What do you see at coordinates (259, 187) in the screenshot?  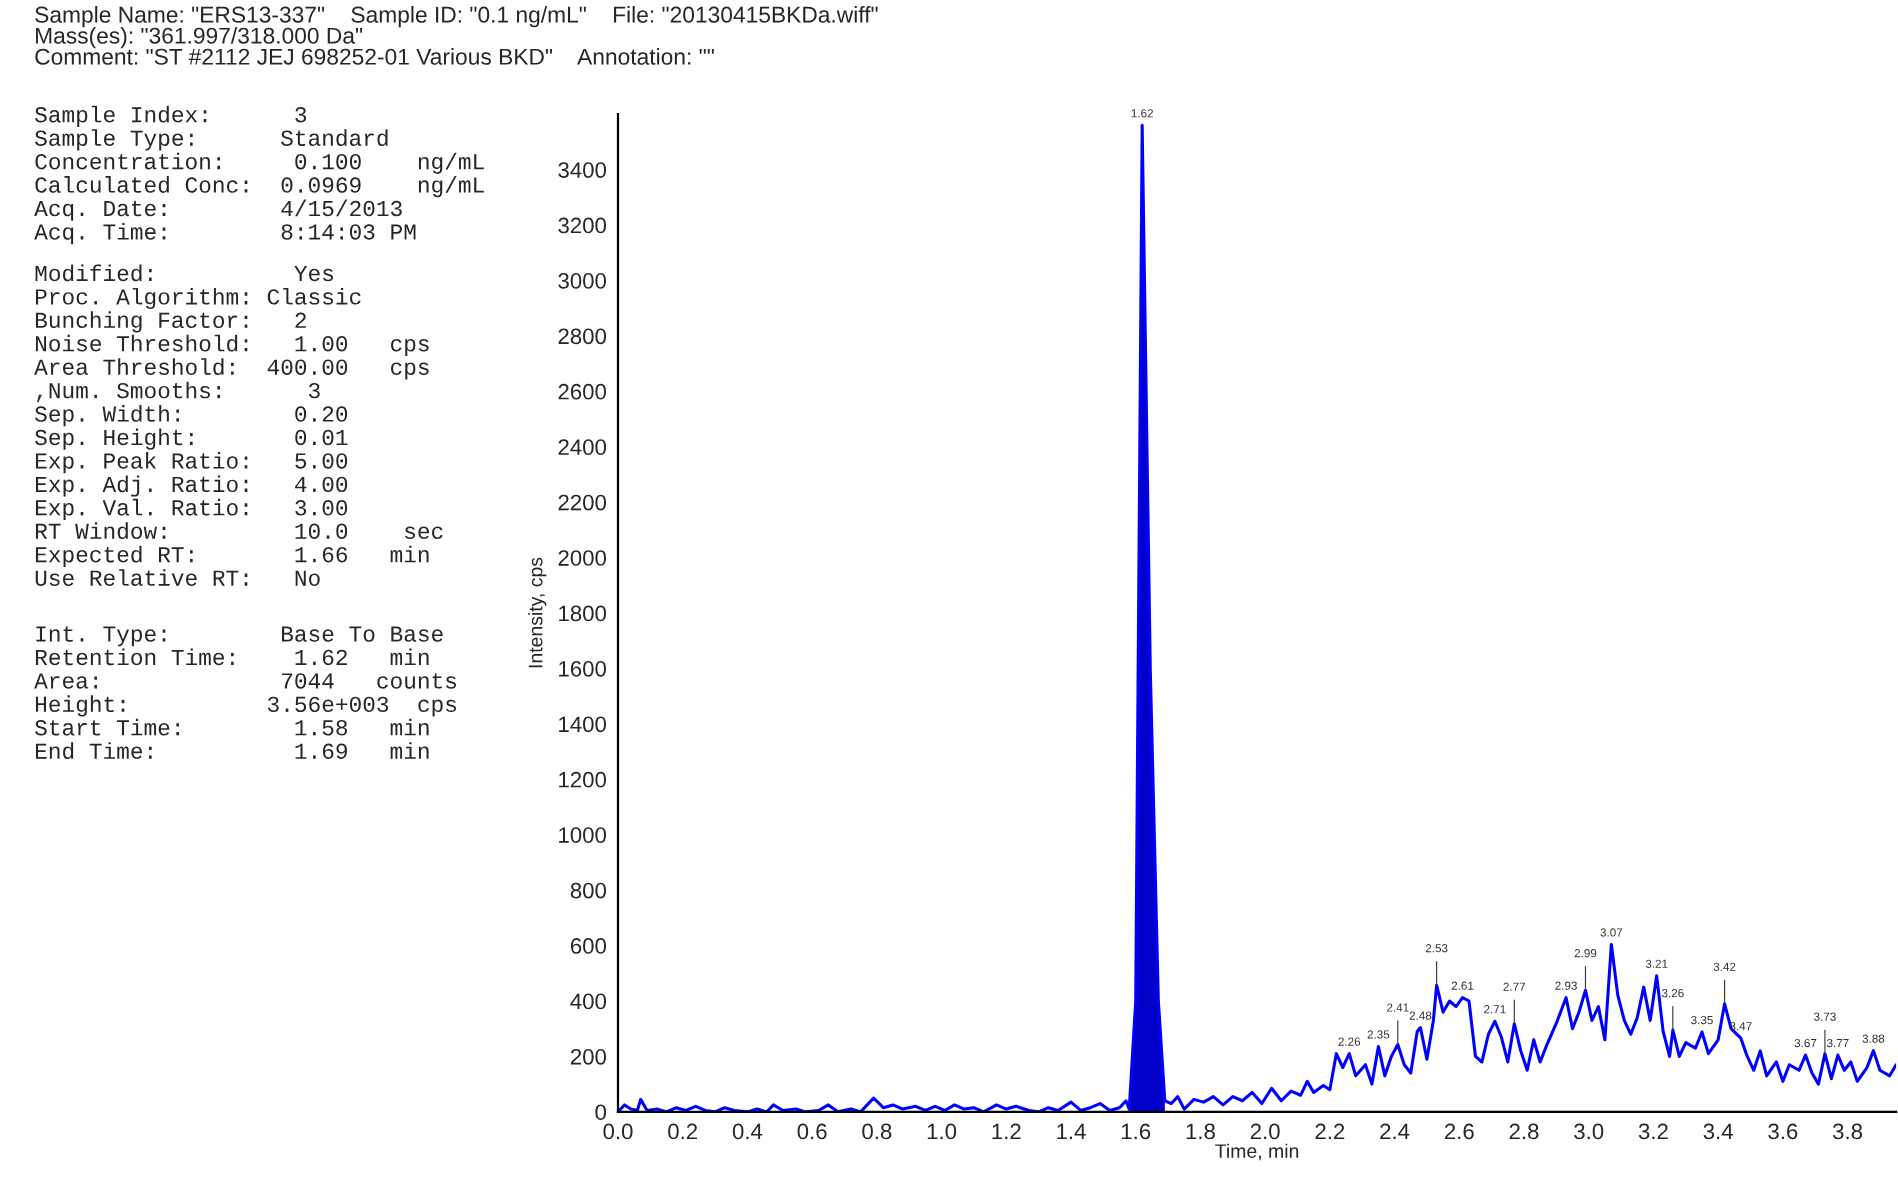 I see `text: Calculated Conc: 0.0969 ng/mL` at bounding box center [259, 187].